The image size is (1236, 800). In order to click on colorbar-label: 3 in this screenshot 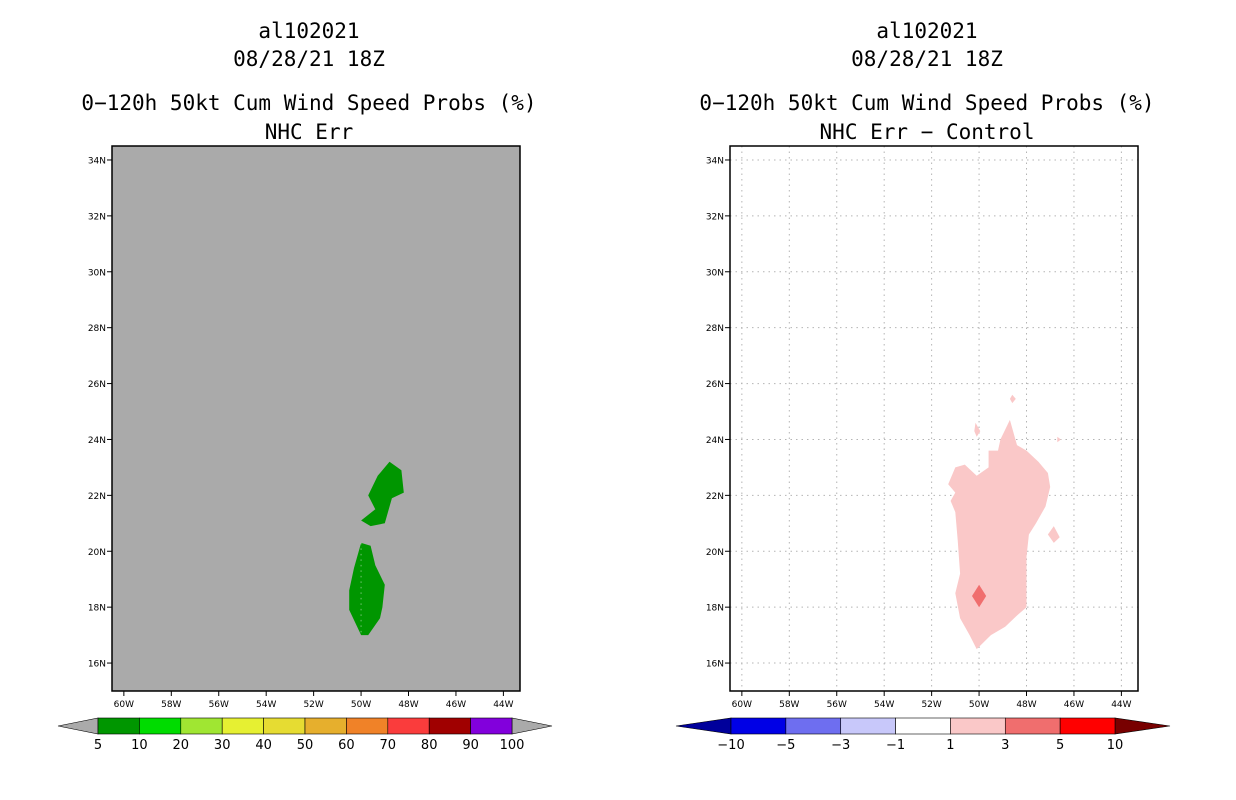, I will do `click(1005, 745)`.